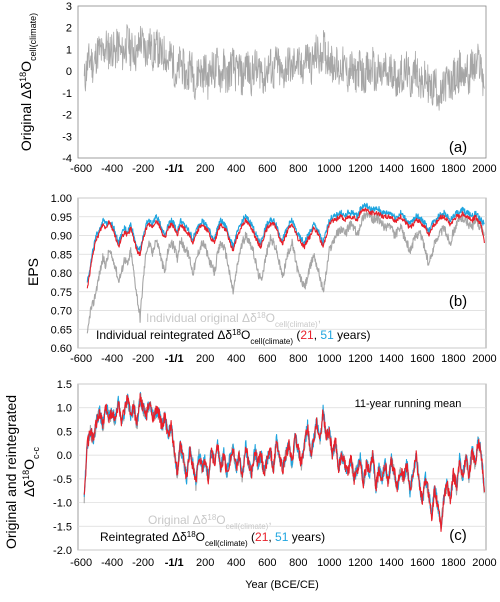  What do you see at coordinates (282, 585) in the screenshot?
I see `x-axis-title: Year (BCE/CE)` at bounding box center [282, 585].